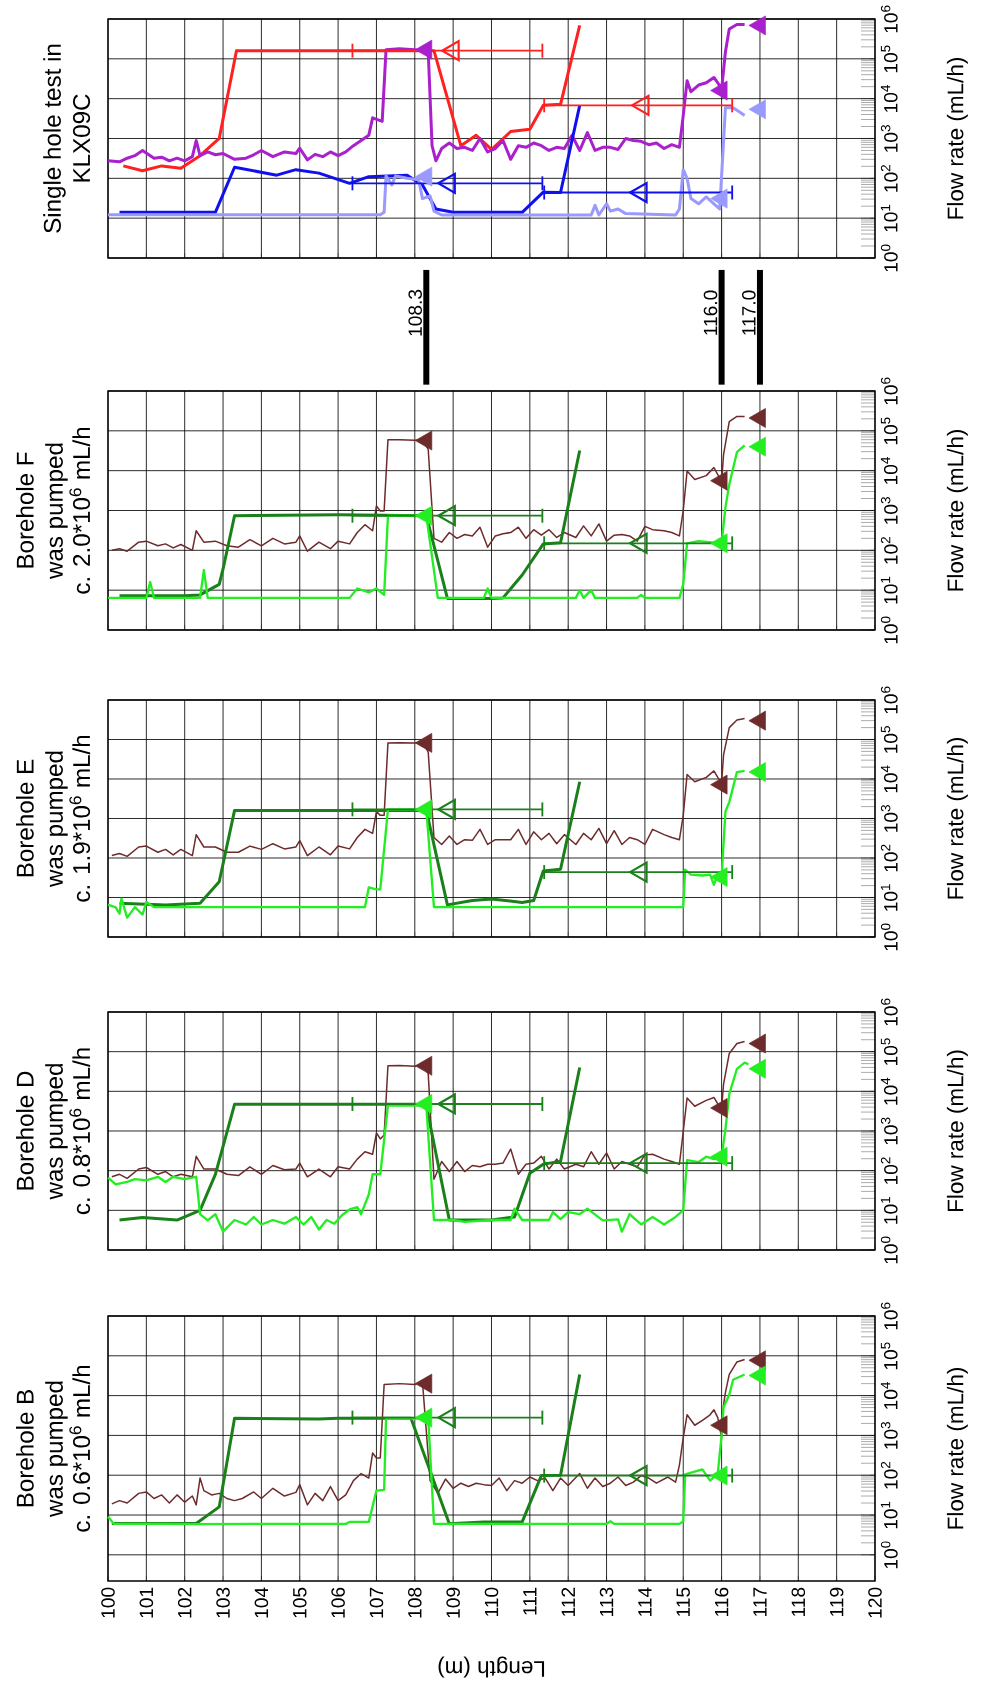 The height and width of the screenshot is (1697, 993). What do you see at coordinates (836, 1601) in the screenshot?
I see `x-tick-label: 119` at bounding box center [836, 1601].